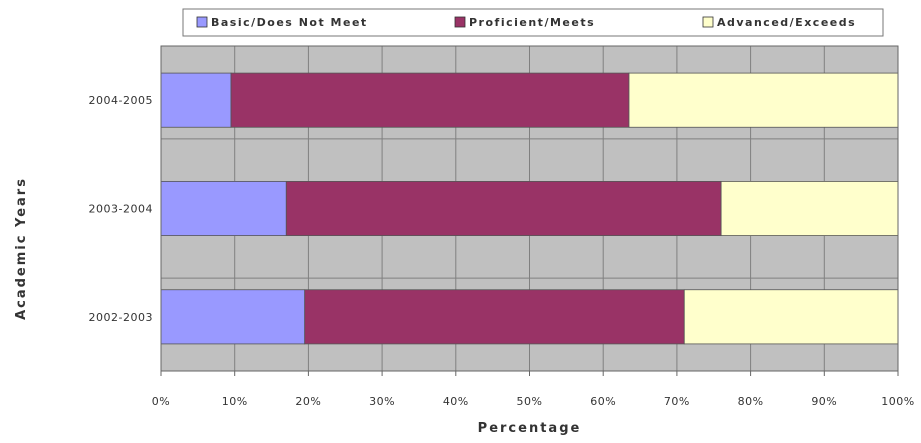 Image resolution: width=921 pixels, height=443 pixels. What do you see at coordinates (121, 100) in the screenshot?
I see `y-tick-label: 2004-2005` at bounding box center [121, 100].